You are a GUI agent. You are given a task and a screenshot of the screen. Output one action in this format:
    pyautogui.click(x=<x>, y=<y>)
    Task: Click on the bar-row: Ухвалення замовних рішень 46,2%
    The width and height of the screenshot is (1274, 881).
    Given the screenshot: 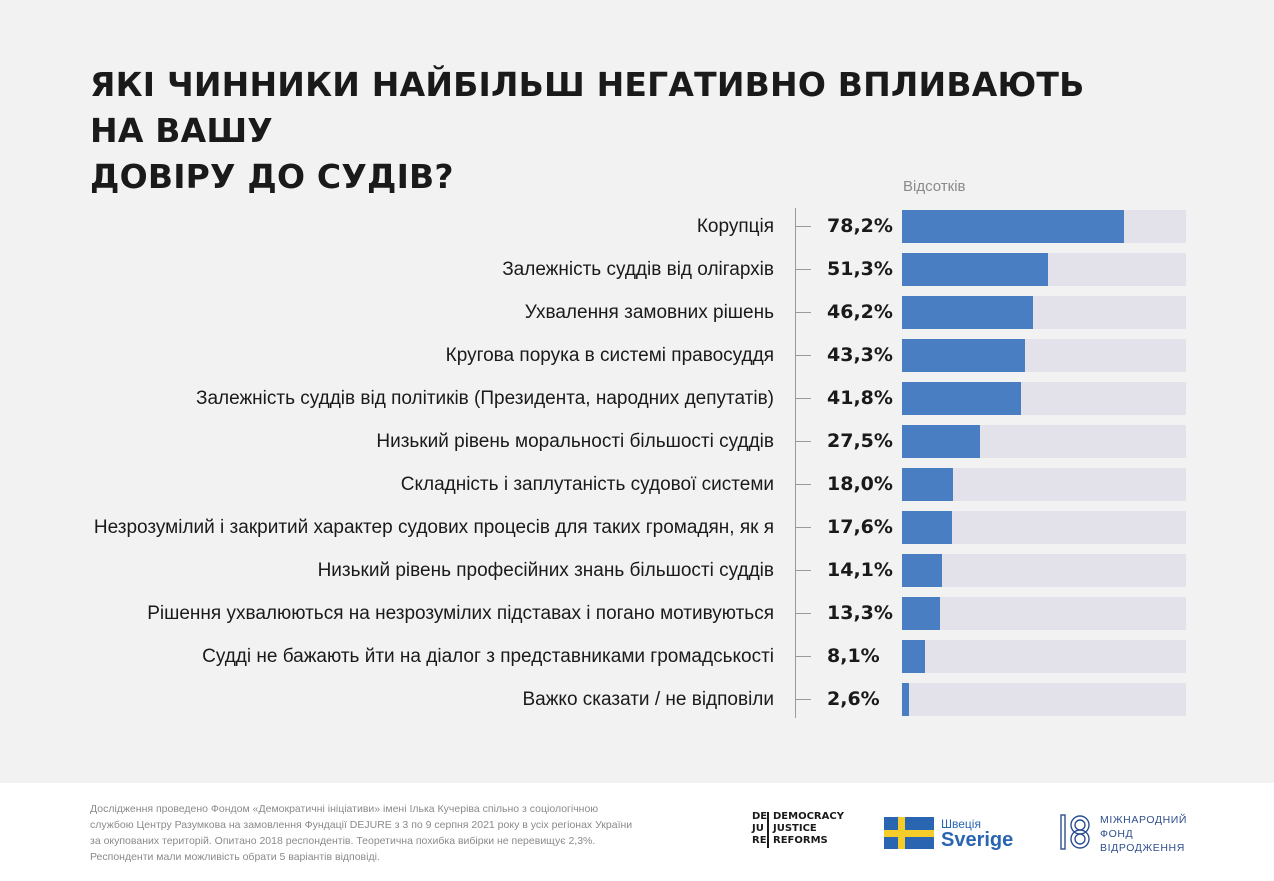 What is the action you would take?
    pyautogui.click(x=637, y=312)
    